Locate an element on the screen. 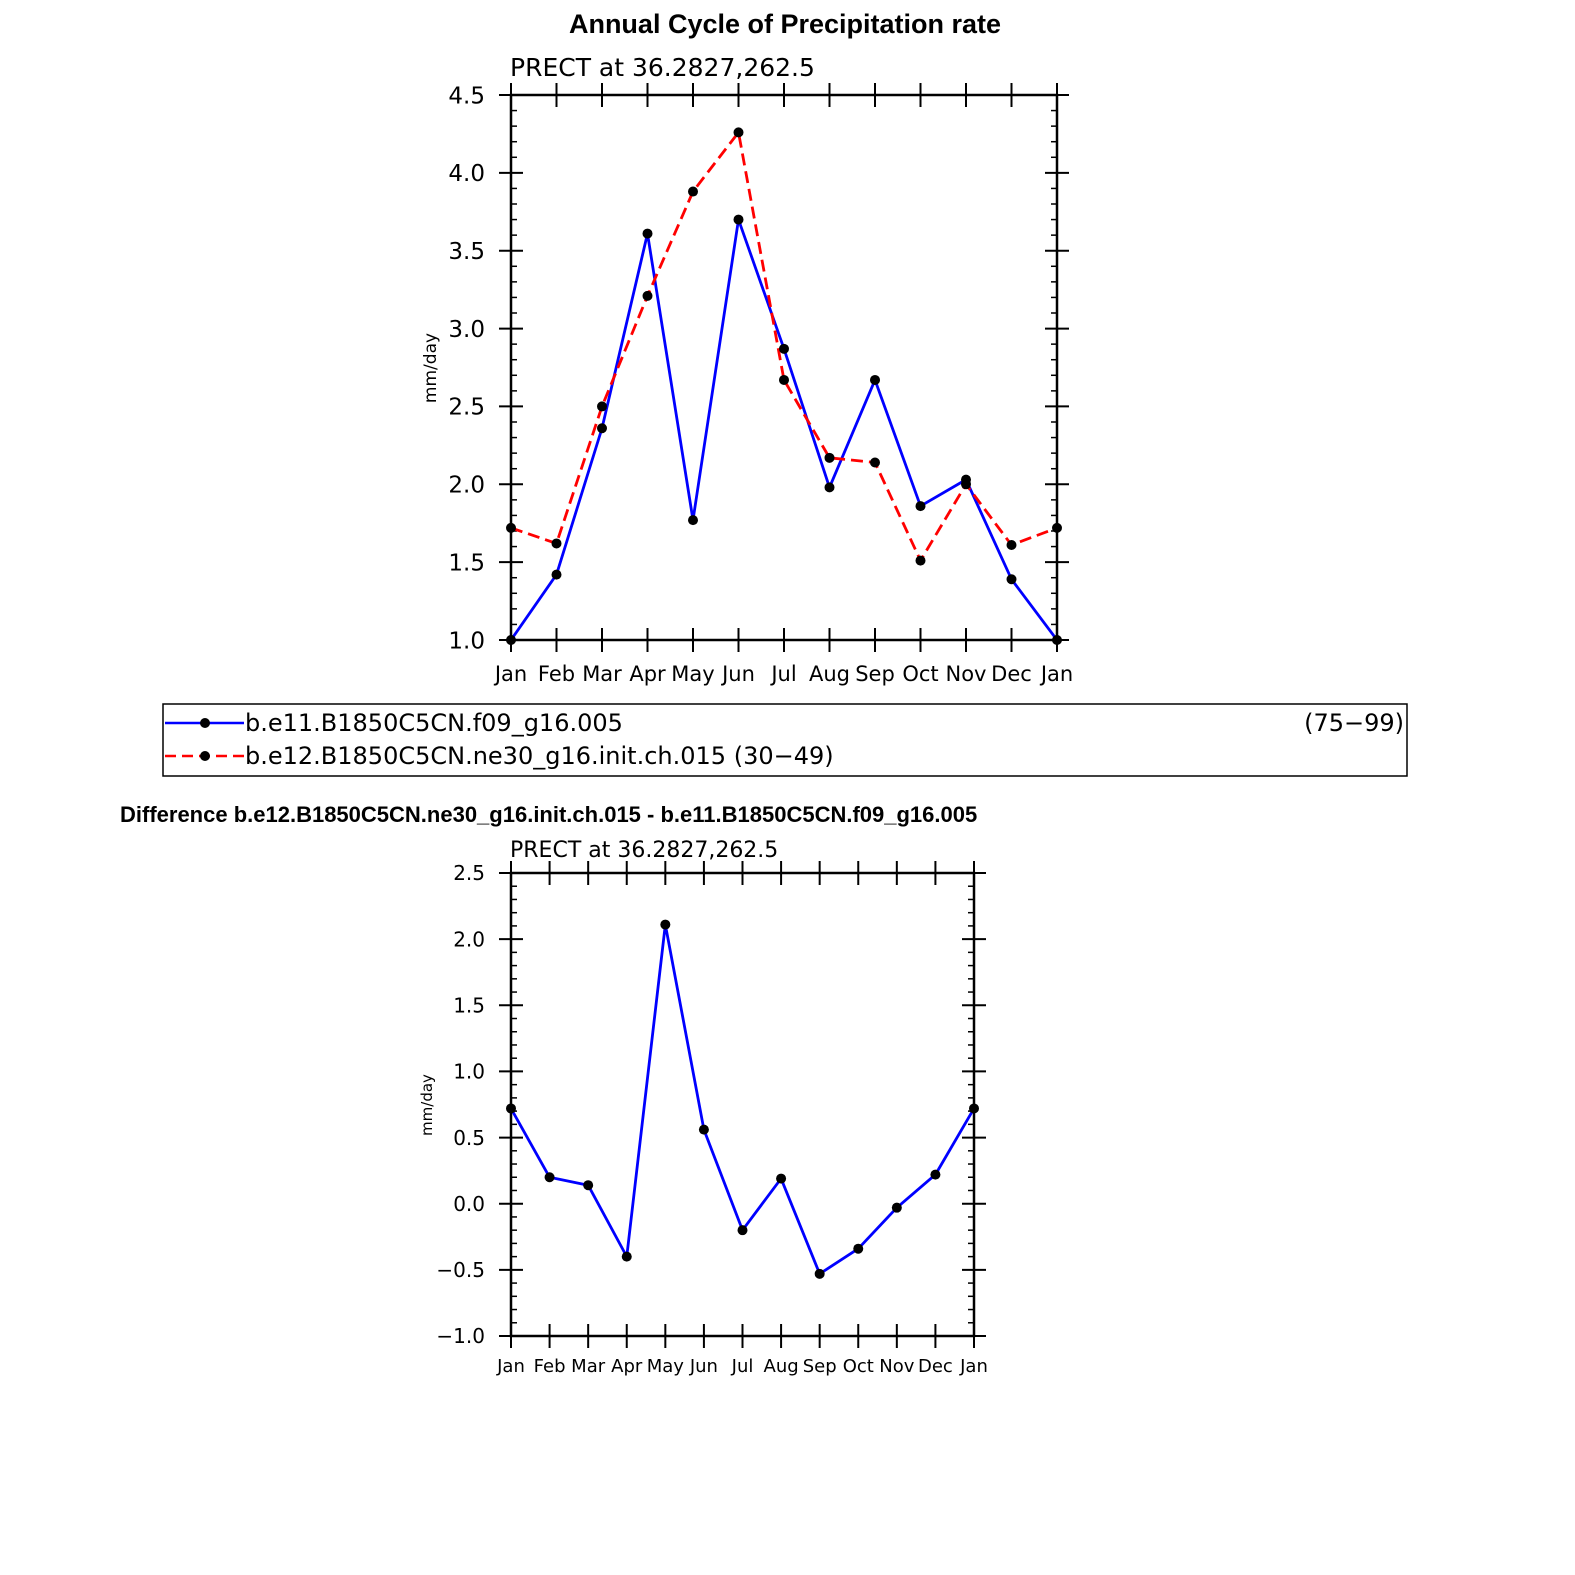 Image resolution: width=1575 pixels, height=1575 pixels. chart-subtitle: PRECT at 36.2827,262.5 is located at coordinates (662, 67).